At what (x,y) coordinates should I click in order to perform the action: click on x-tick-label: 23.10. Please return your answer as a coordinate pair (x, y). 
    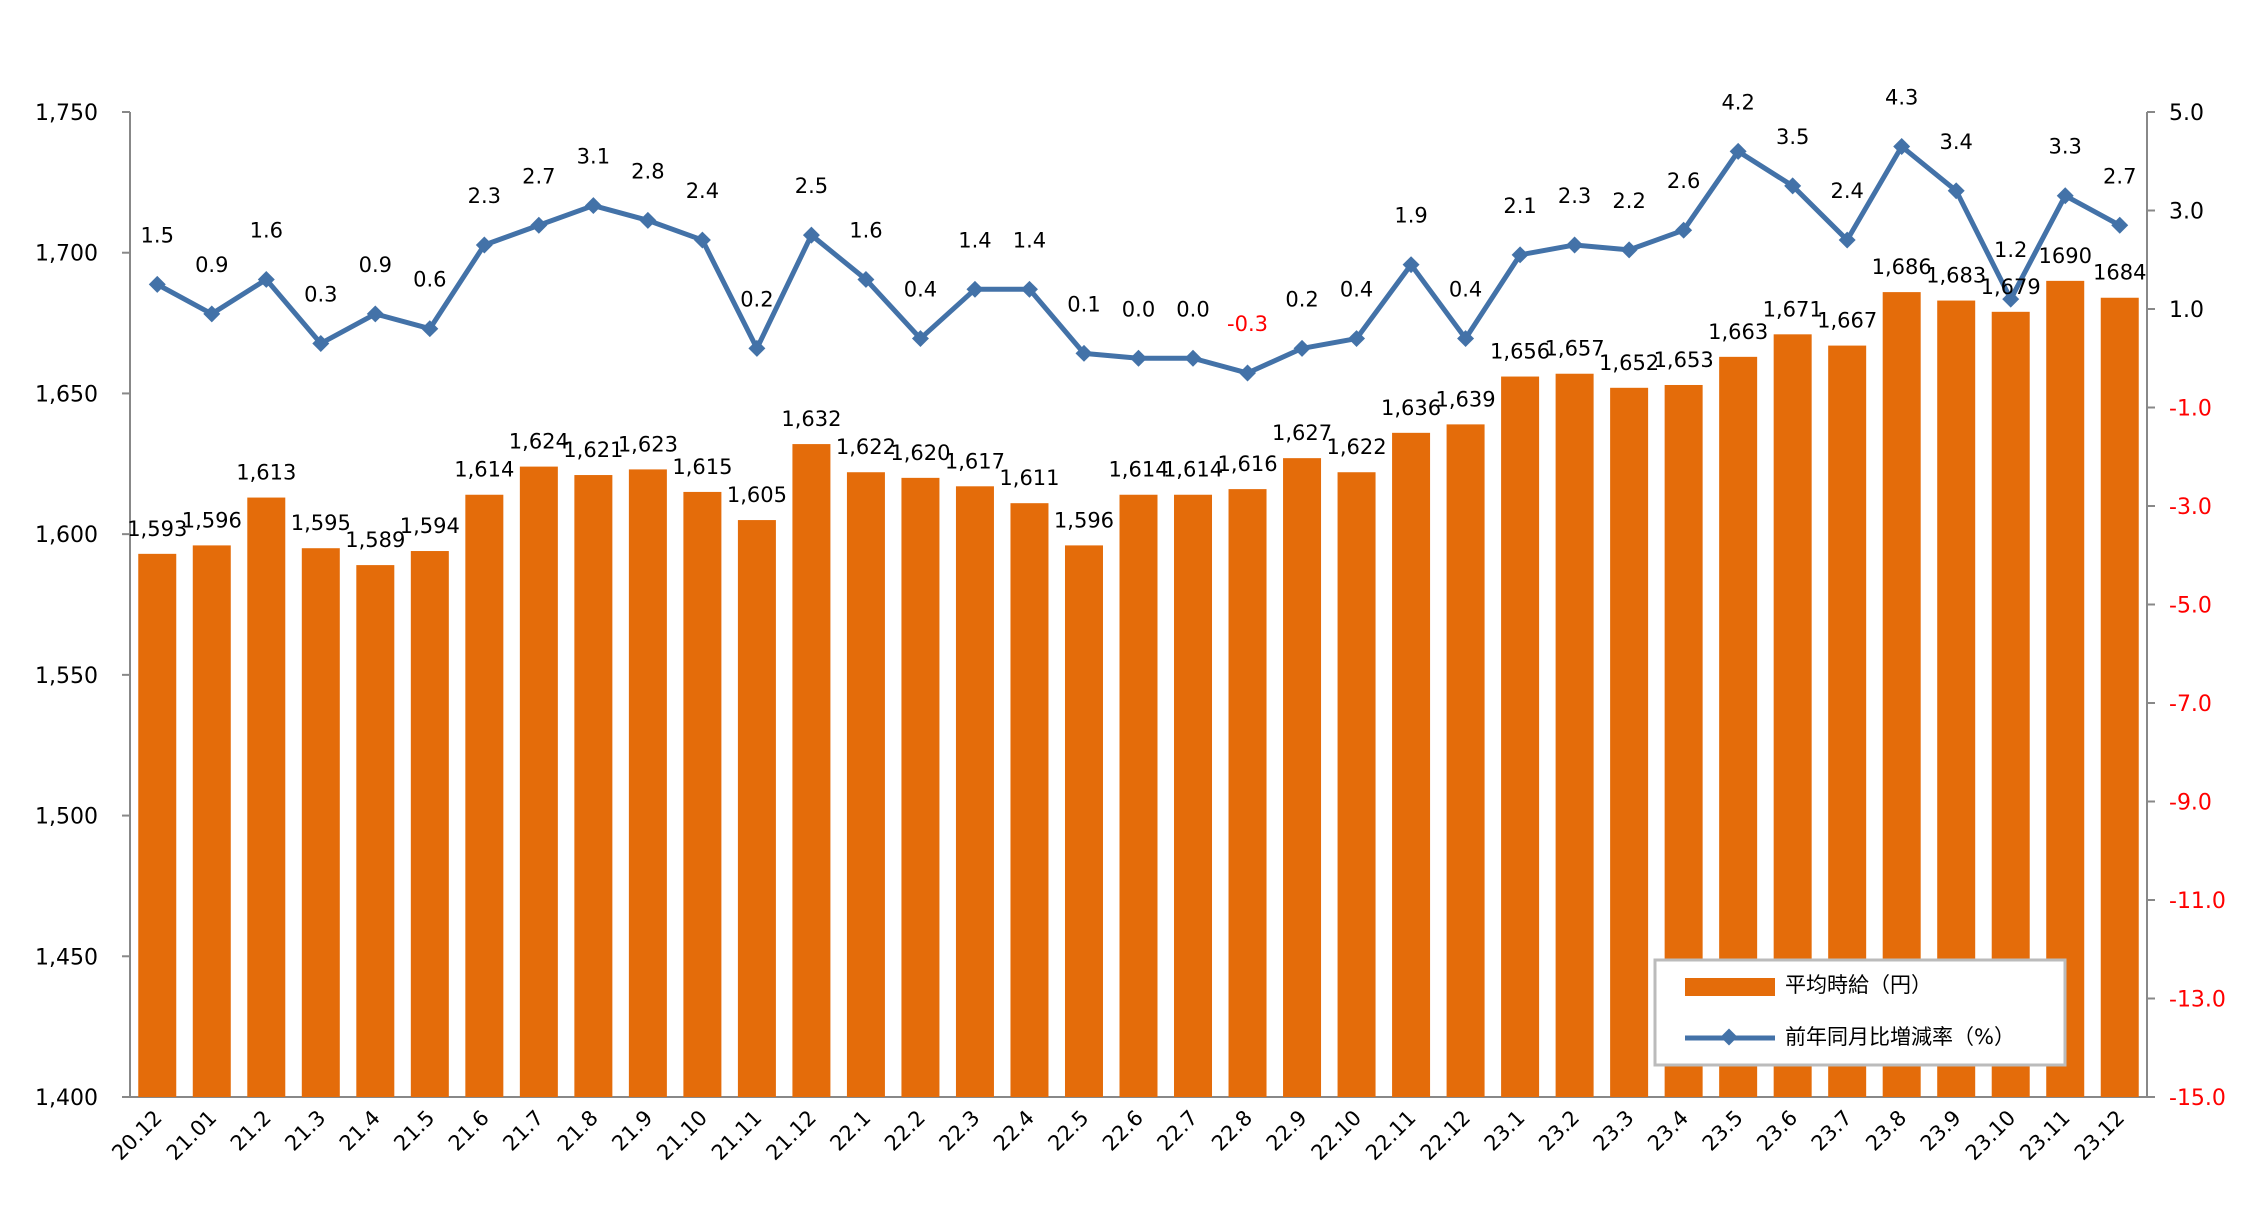
    Looking at the image, I should click on (1990, 1135).